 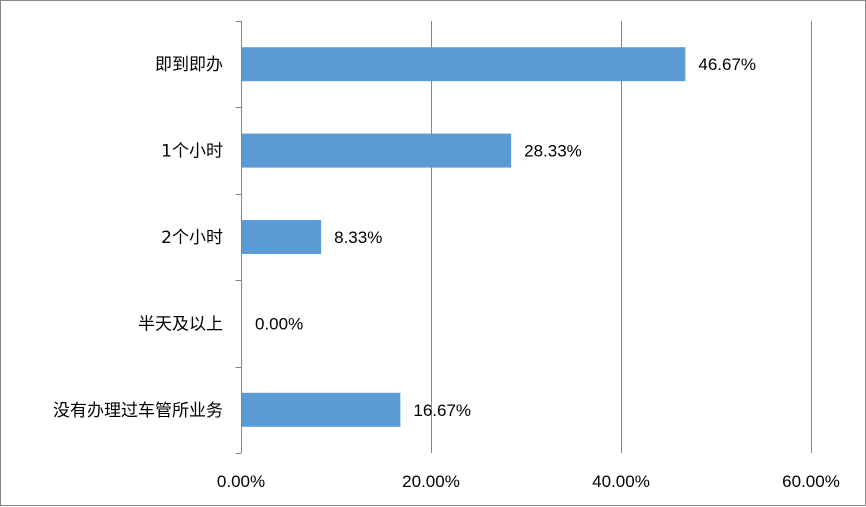 I want to click on data-label: 16.67%, so click(x=442, y=410).